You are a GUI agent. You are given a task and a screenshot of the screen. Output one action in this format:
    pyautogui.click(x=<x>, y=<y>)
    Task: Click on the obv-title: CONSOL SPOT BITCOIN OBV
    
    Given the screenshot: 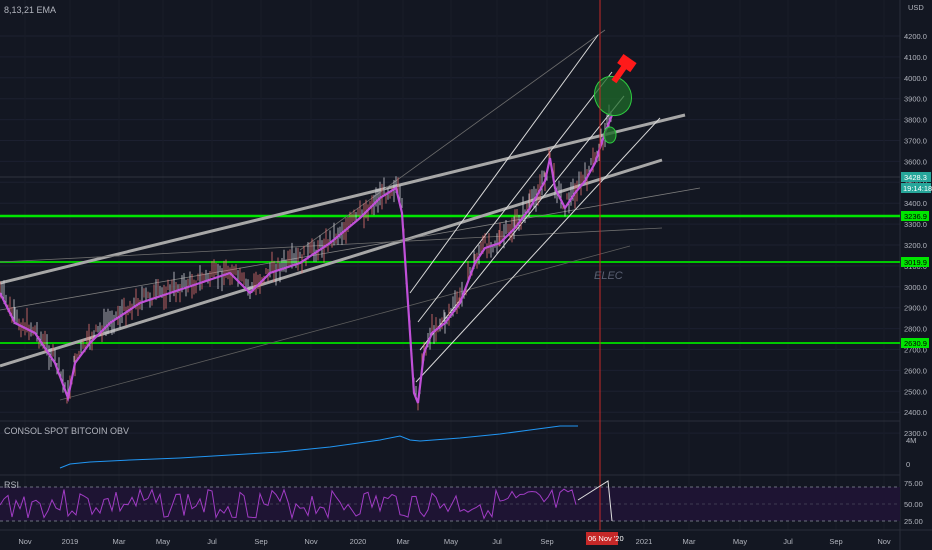 What is the action you would take?
    pyautogui.click(x=66, y=431)
    